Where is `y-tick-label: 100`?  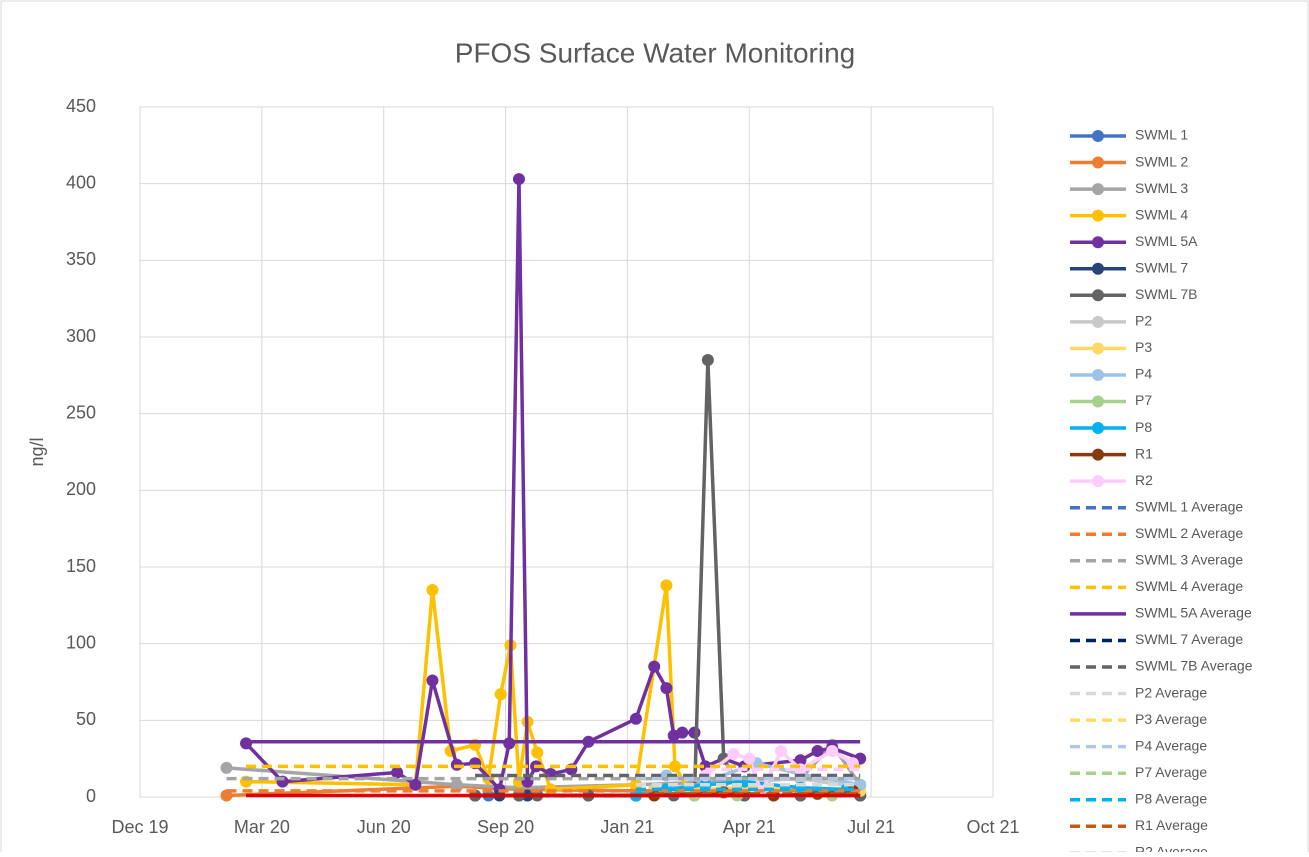 y-tick-label: 100 is located at coordinates (81, 642).